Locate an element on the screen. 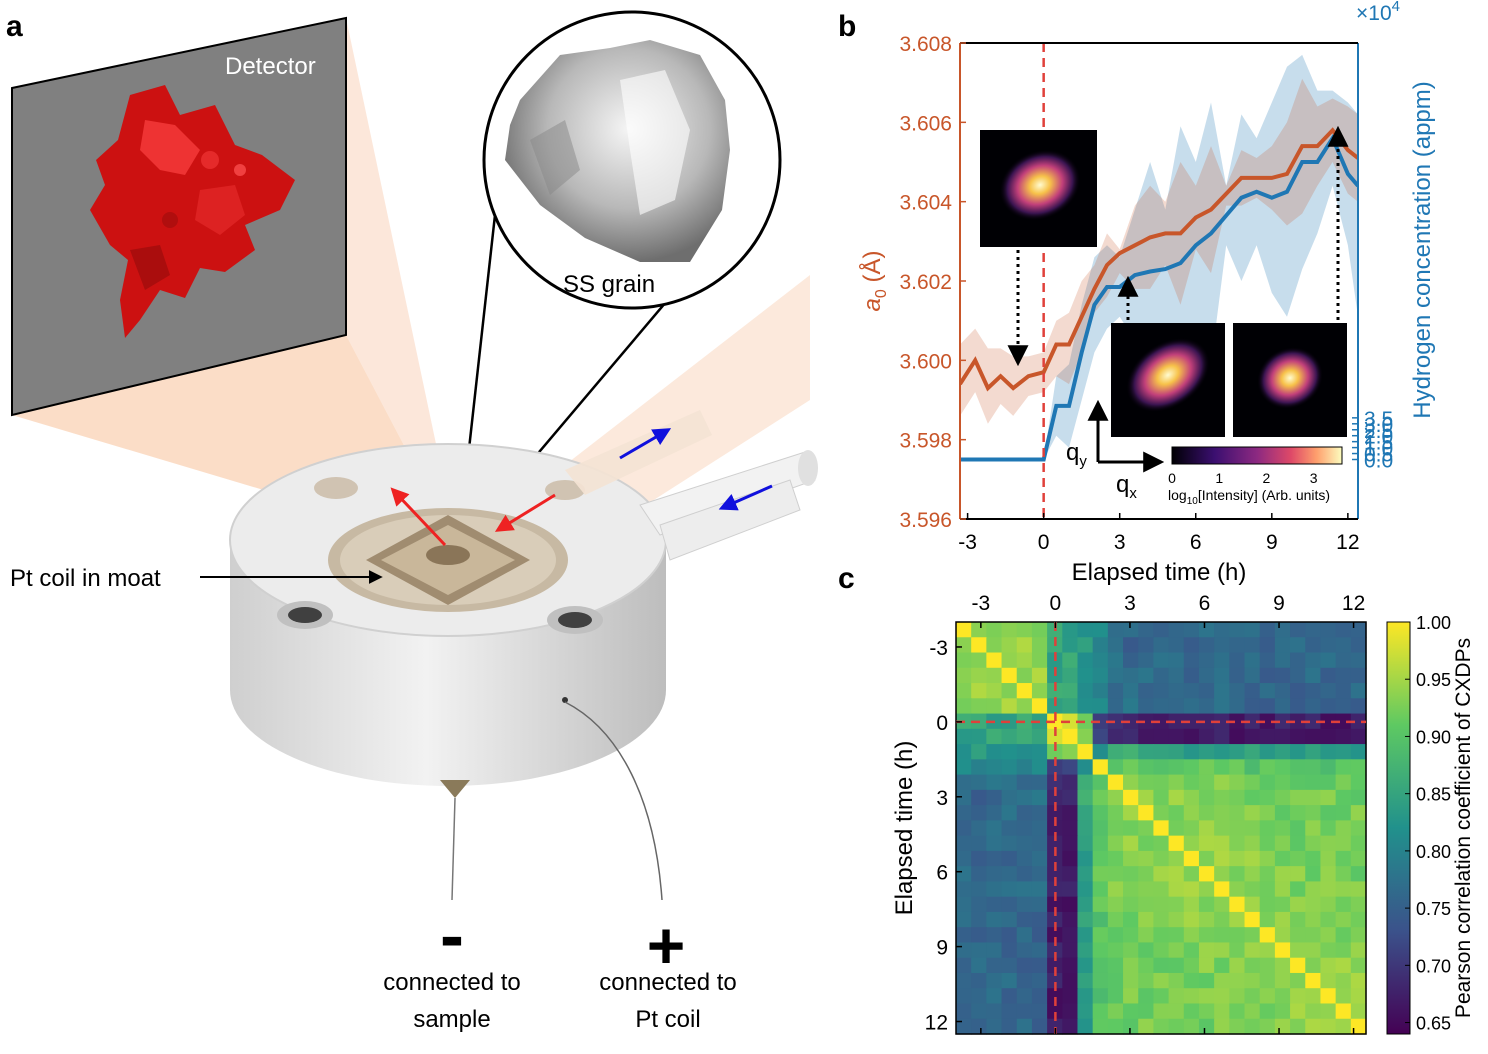  right-tick-label: 0.5 is located at coordinates (1378, 455).